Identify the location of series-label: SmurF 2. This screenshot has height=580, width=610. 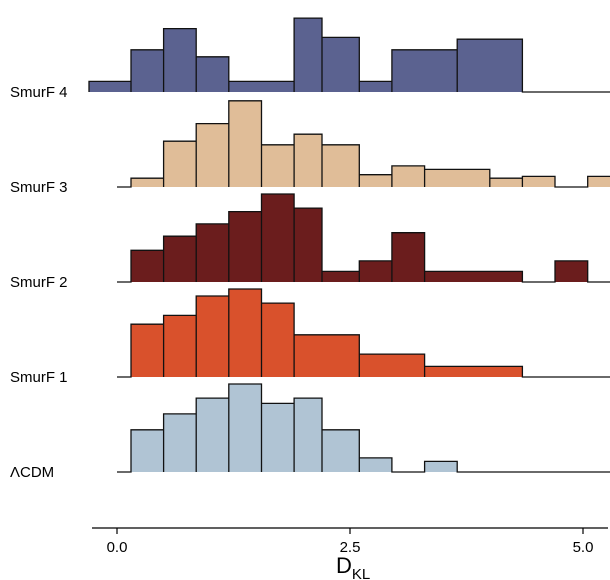
(39, 282).